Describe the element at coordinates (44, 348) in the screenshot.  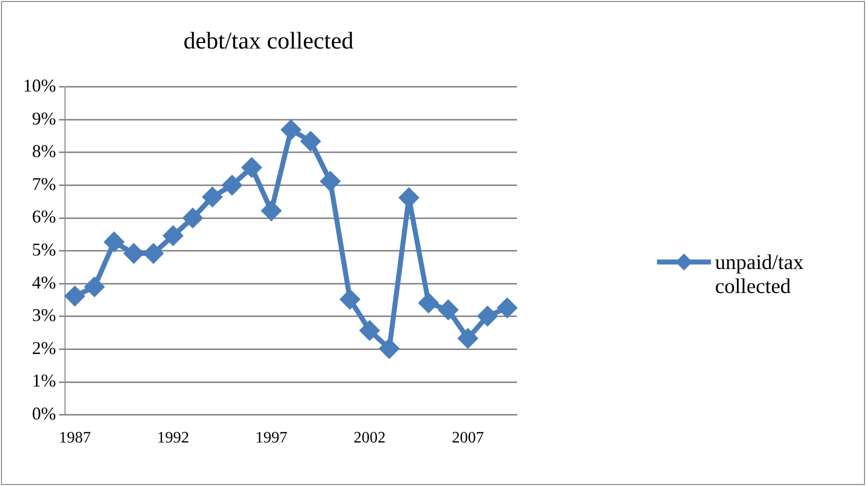
I see `y-tick-label: 2%` at that location.